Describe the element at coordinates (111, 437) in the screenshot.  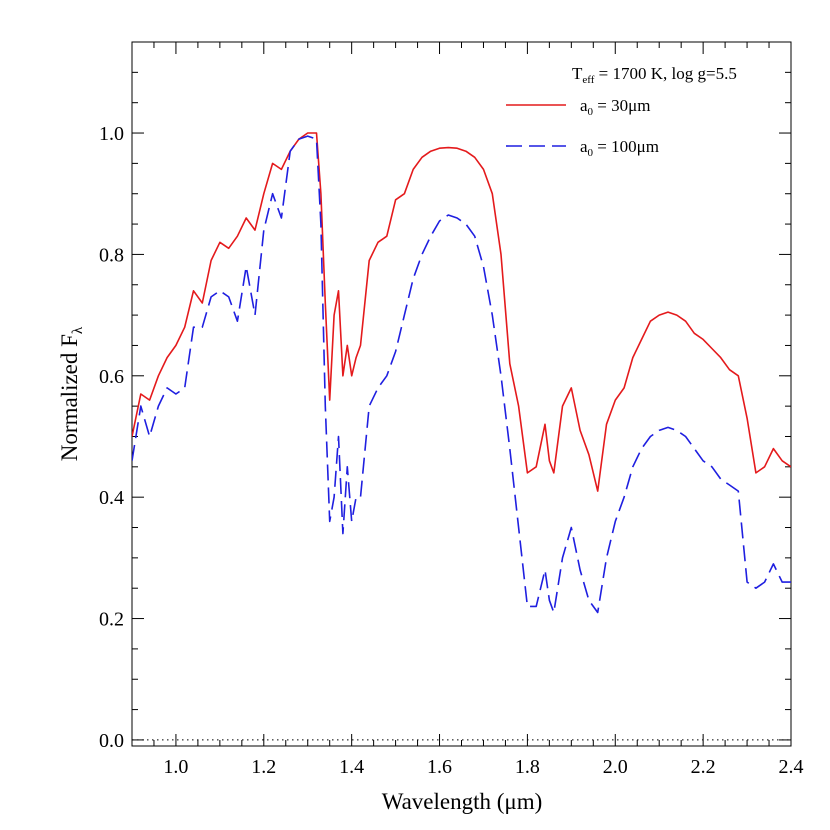
I see `y-tick-labels: 0.0 0.2 0.4 0.6 0.8 1.0` at that location.